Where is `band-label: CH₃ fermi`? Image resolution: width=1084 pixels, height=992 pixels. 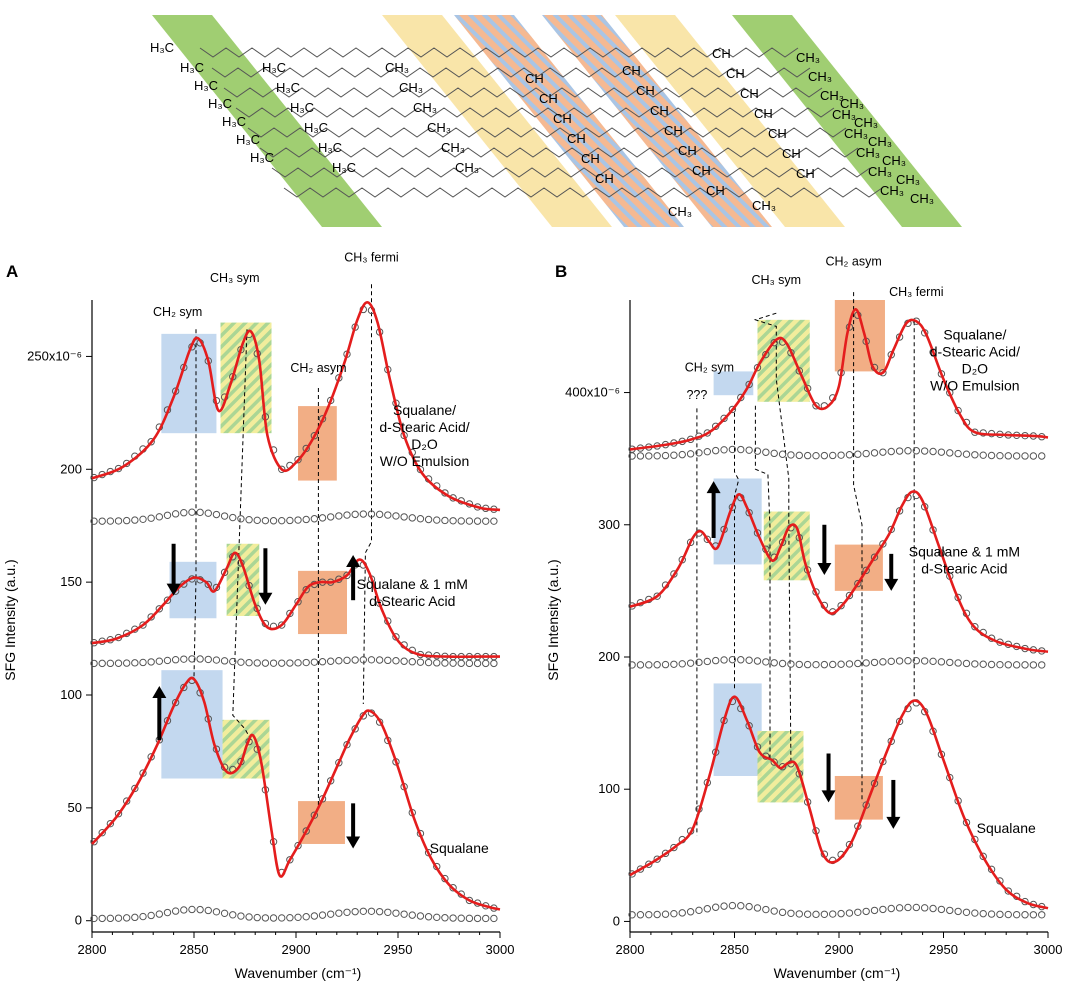
band-label: CH₃ fermi is located at coordinates (371, 258).